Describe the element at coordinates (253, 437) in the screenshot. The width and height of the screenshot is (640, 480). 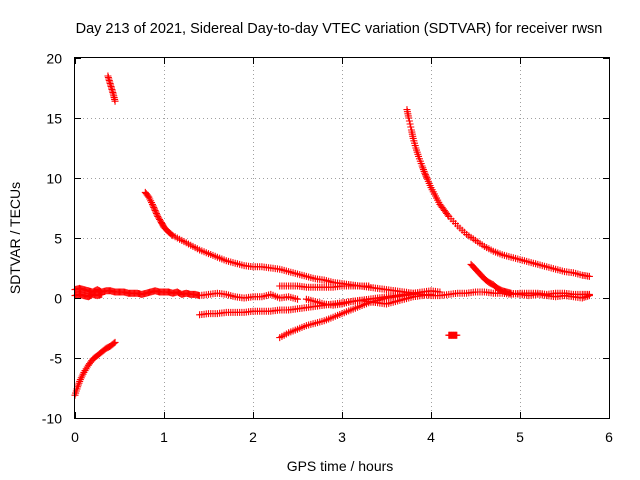
I see `x-tick-label: 2` at that location.